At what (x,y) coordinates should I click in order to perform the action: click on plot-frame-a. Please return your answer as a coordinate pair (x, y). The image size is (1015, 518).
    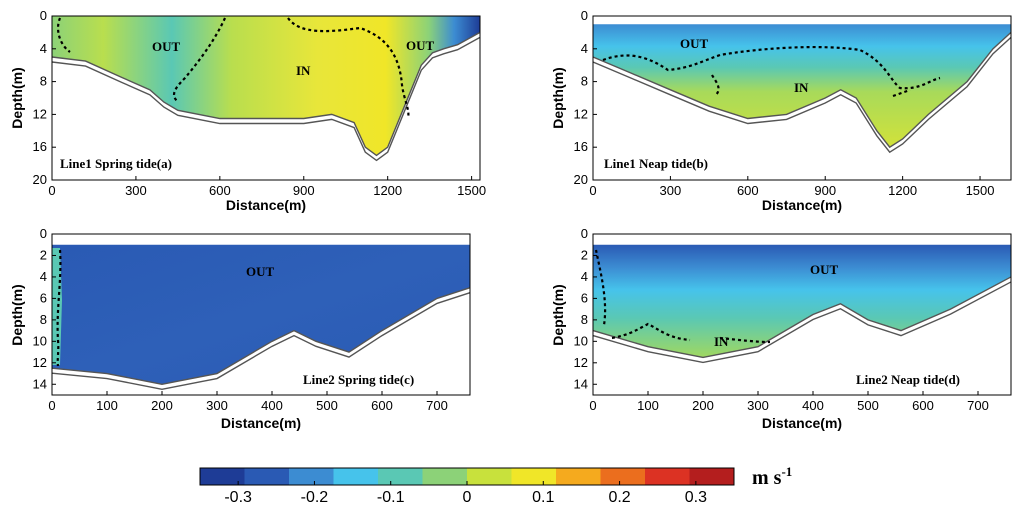
    Looking at the image, I should click on (266, 98).